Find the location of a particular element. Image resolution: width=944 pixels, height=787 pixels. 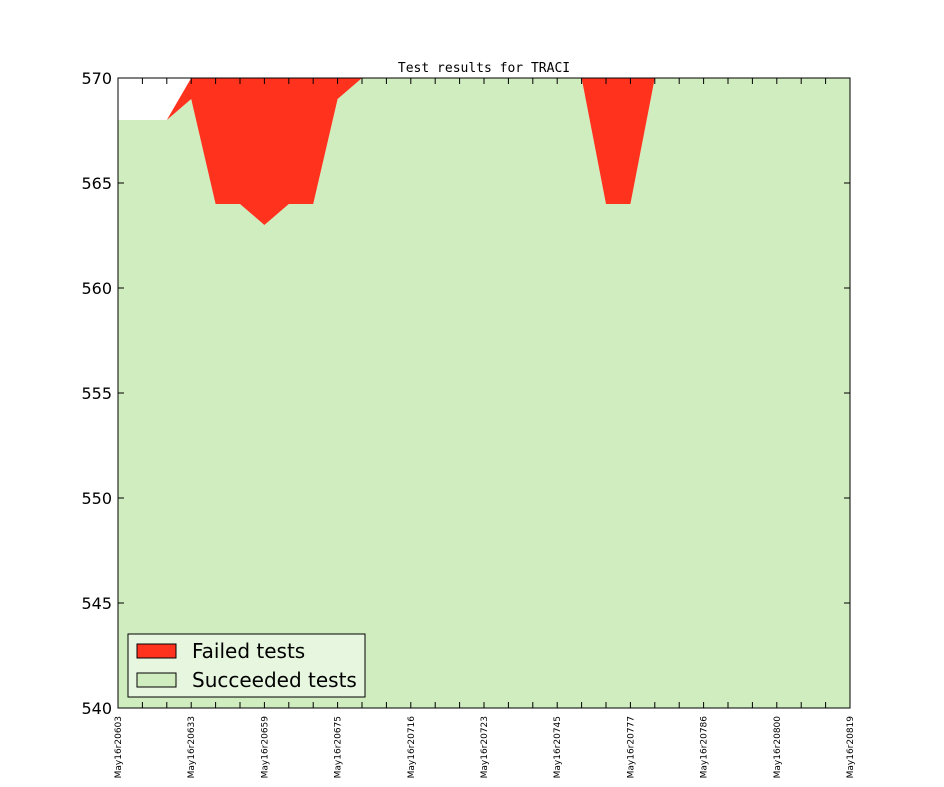

legend-label: Failed tests is located at coordinates (248, 651).